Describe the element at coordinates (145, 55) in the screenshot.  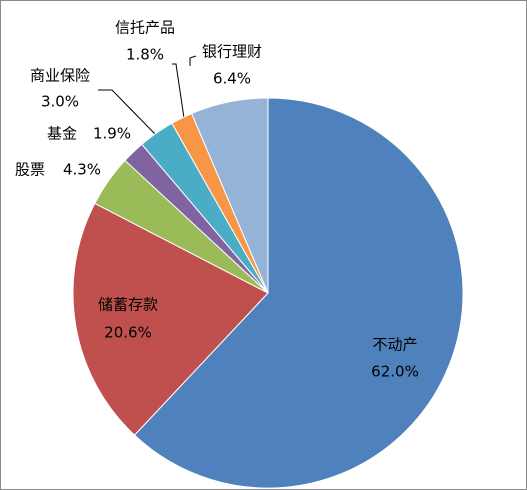
I see `value-label: 1.8%` at that location.